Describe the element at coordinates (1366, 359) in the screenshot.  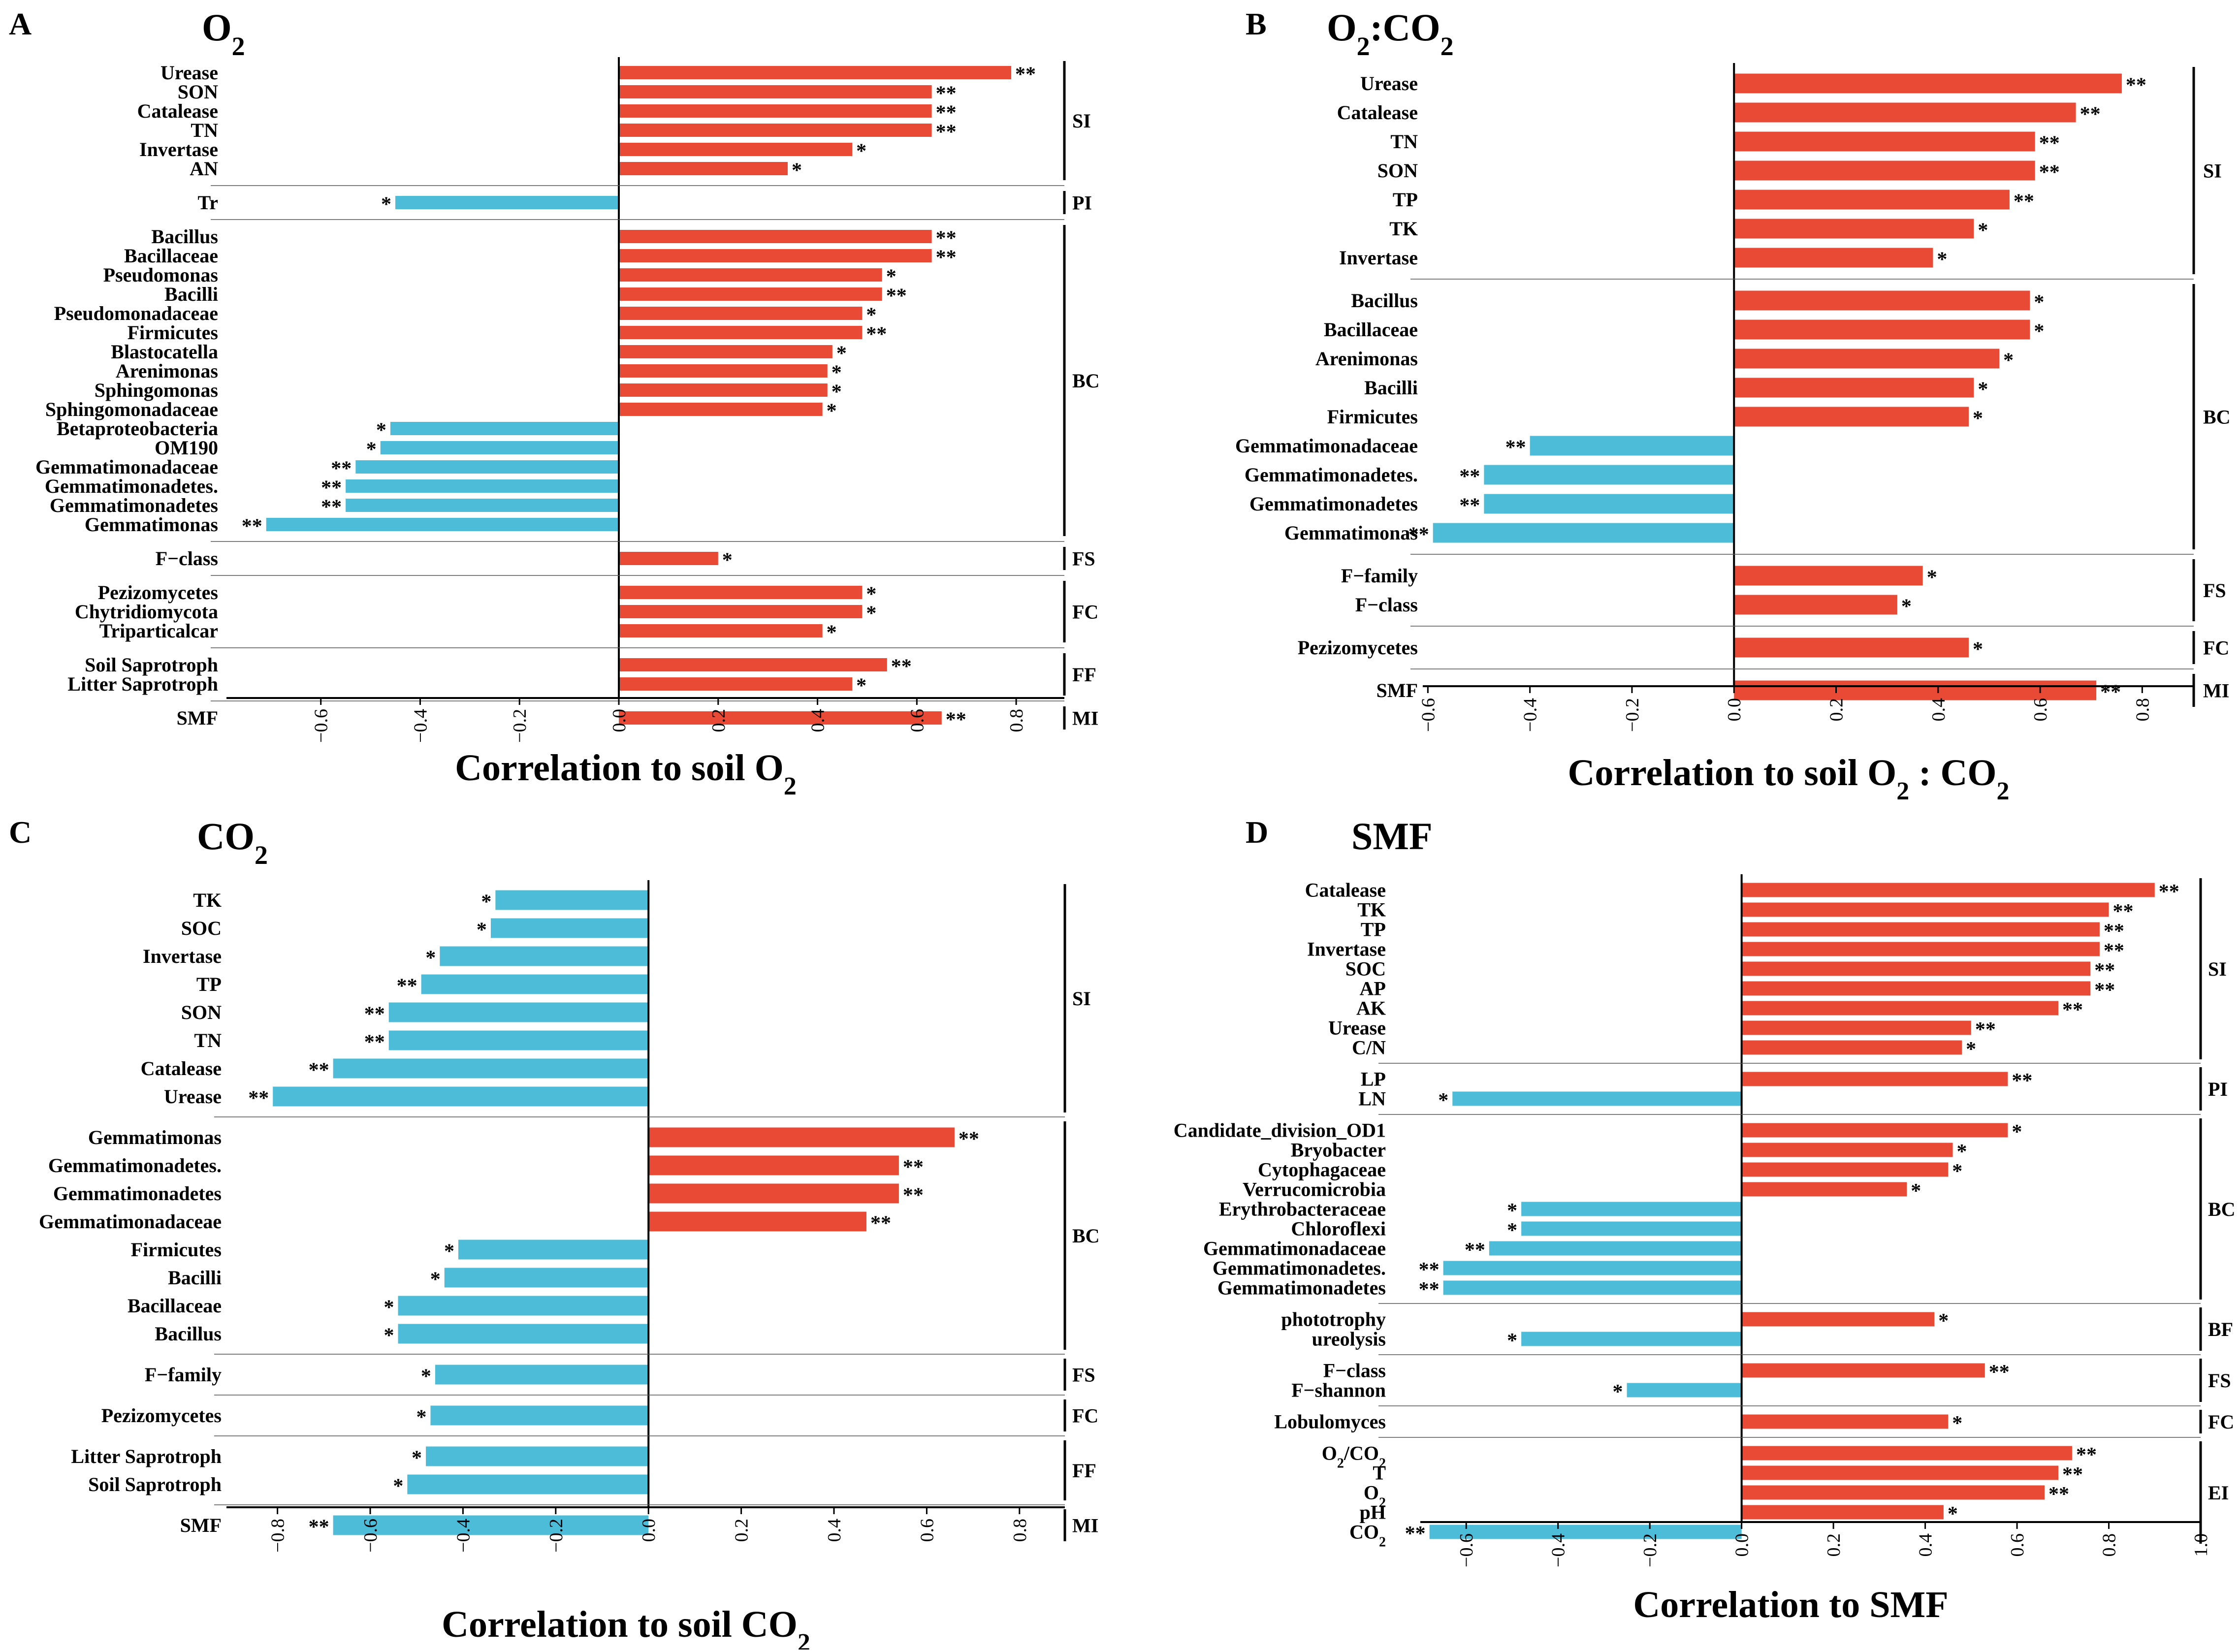
I see `category-label: Arenimonas` at that location.